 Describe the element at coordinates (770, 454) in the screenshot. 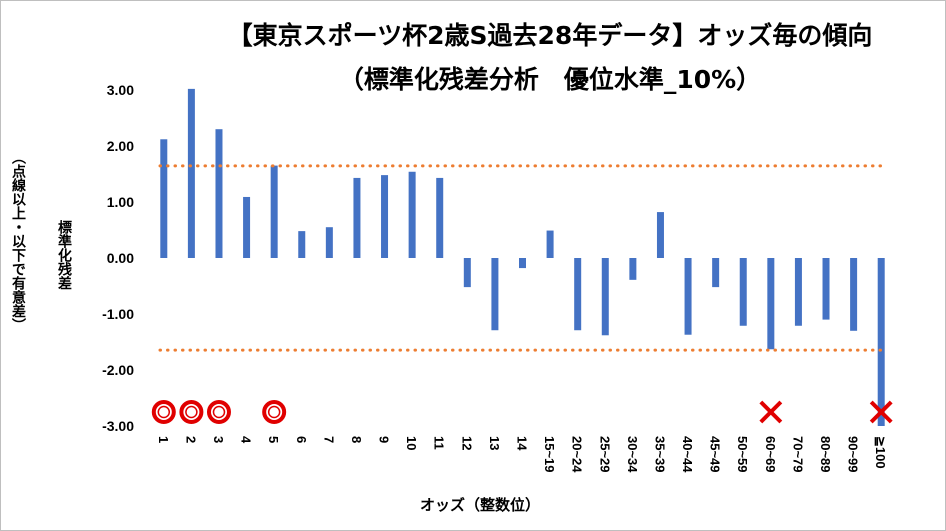

I see `x-tick-label: 60~69` at that location.